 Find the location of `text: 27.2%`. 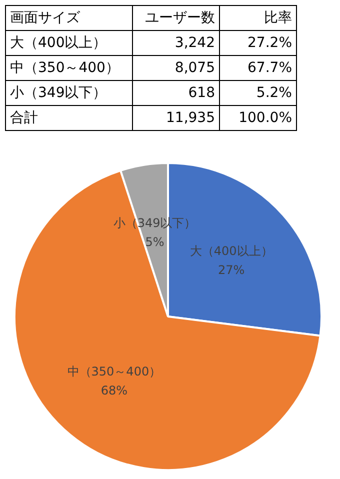

text: 27.2% is located at coordinates (258, 43).